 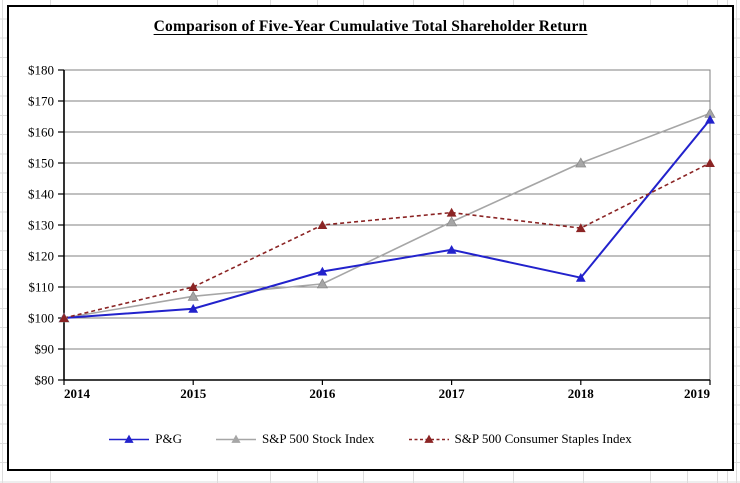 I want to click on y-tick-label: $80, so click(x=45, y=380).